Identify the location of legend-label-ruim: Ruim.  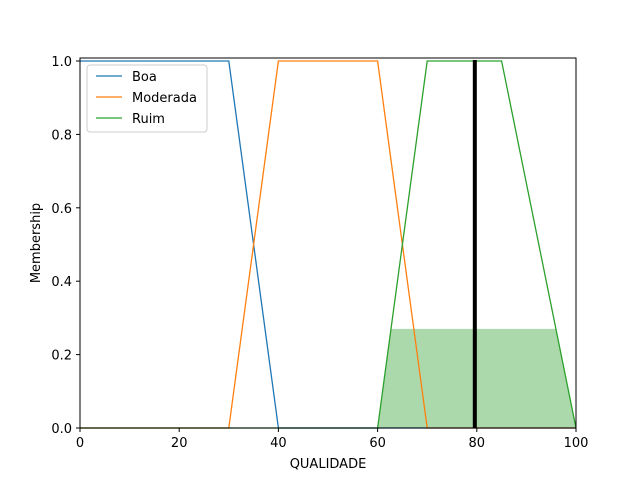
(148, 119).